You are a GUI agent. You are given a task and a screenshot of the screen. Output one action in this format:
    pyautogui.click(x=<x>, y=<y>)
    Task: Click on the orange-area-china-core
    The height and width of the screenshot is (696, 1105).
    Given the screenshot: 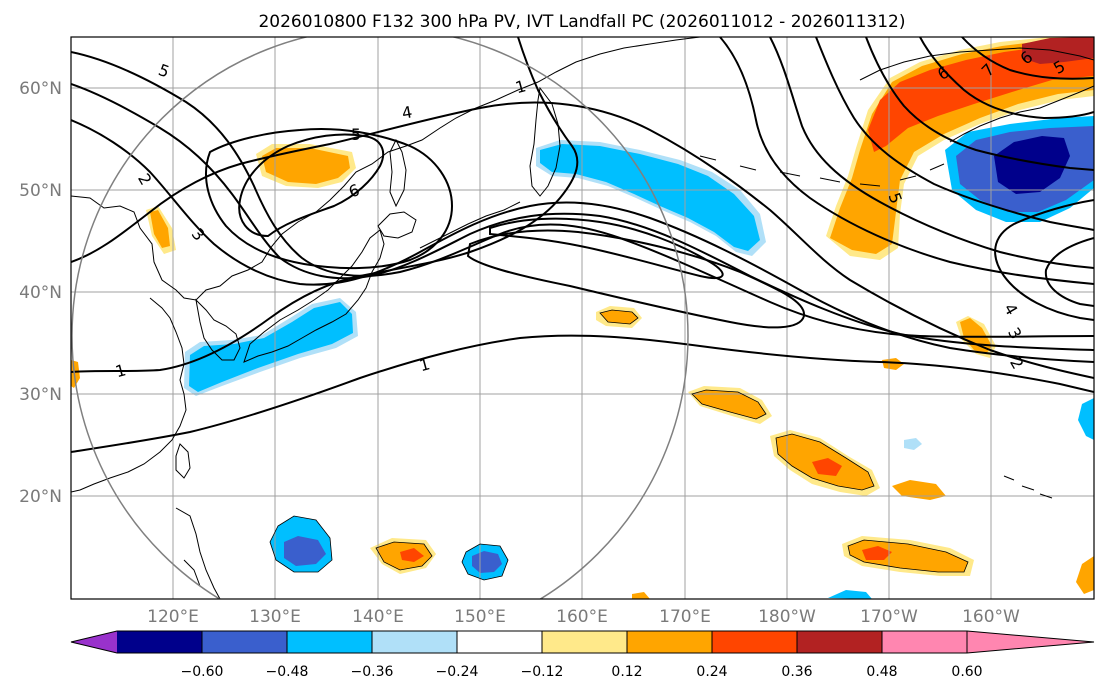 What is the action you would take?
    pyautogui.click(x=160, y=229)
    